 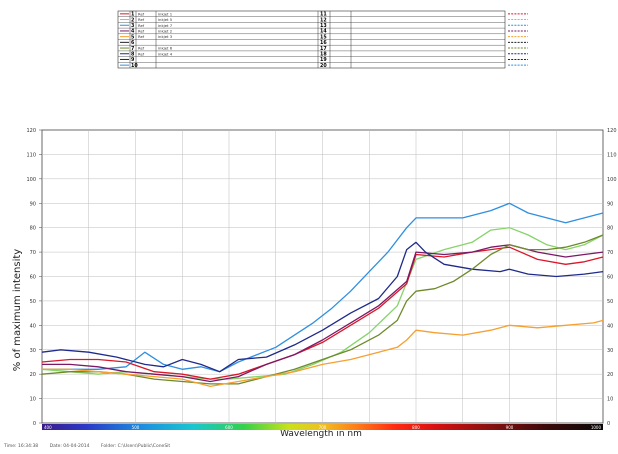 What do you see at coordinates (165, 19) in the screenshot?
I see `legend-row-name: inkjet 5` at bounding box center [165, 19].